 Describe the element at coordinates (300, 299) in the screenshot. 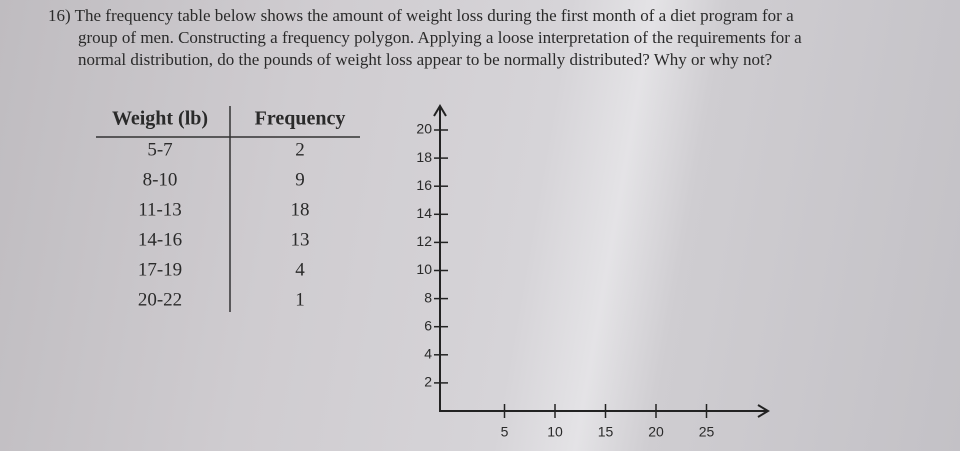

I see `table-cell: 1` at that location.